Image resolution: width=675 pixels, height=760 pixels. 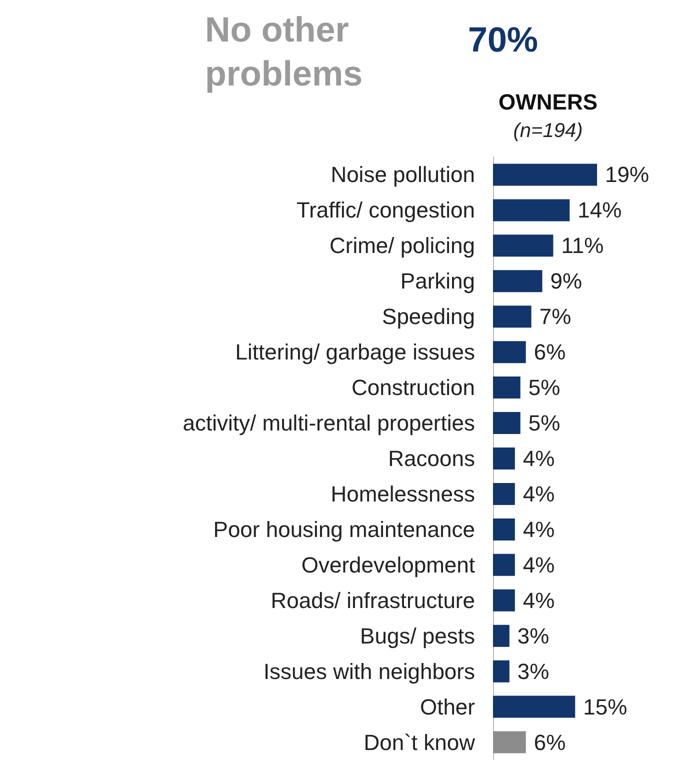 I want to click on data-label: 11%, so click(x=582, y=245).